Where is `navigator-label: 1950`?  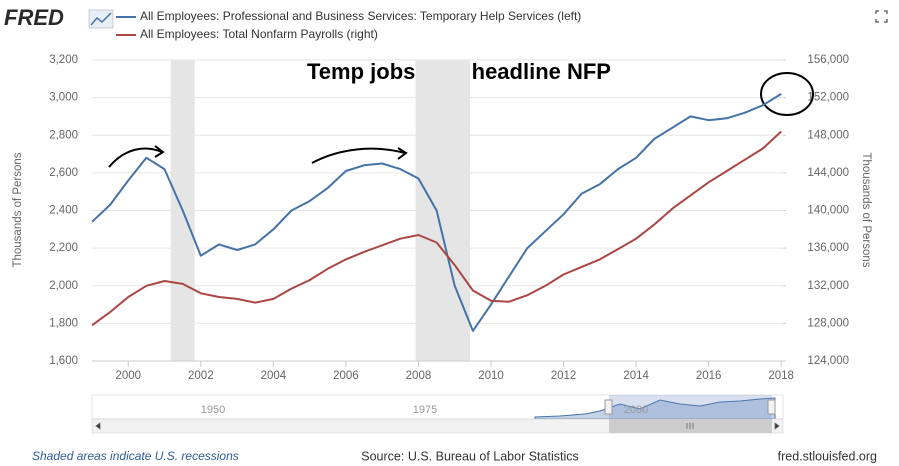
navigator-label: 1950 is located at coordinates (213, 410).